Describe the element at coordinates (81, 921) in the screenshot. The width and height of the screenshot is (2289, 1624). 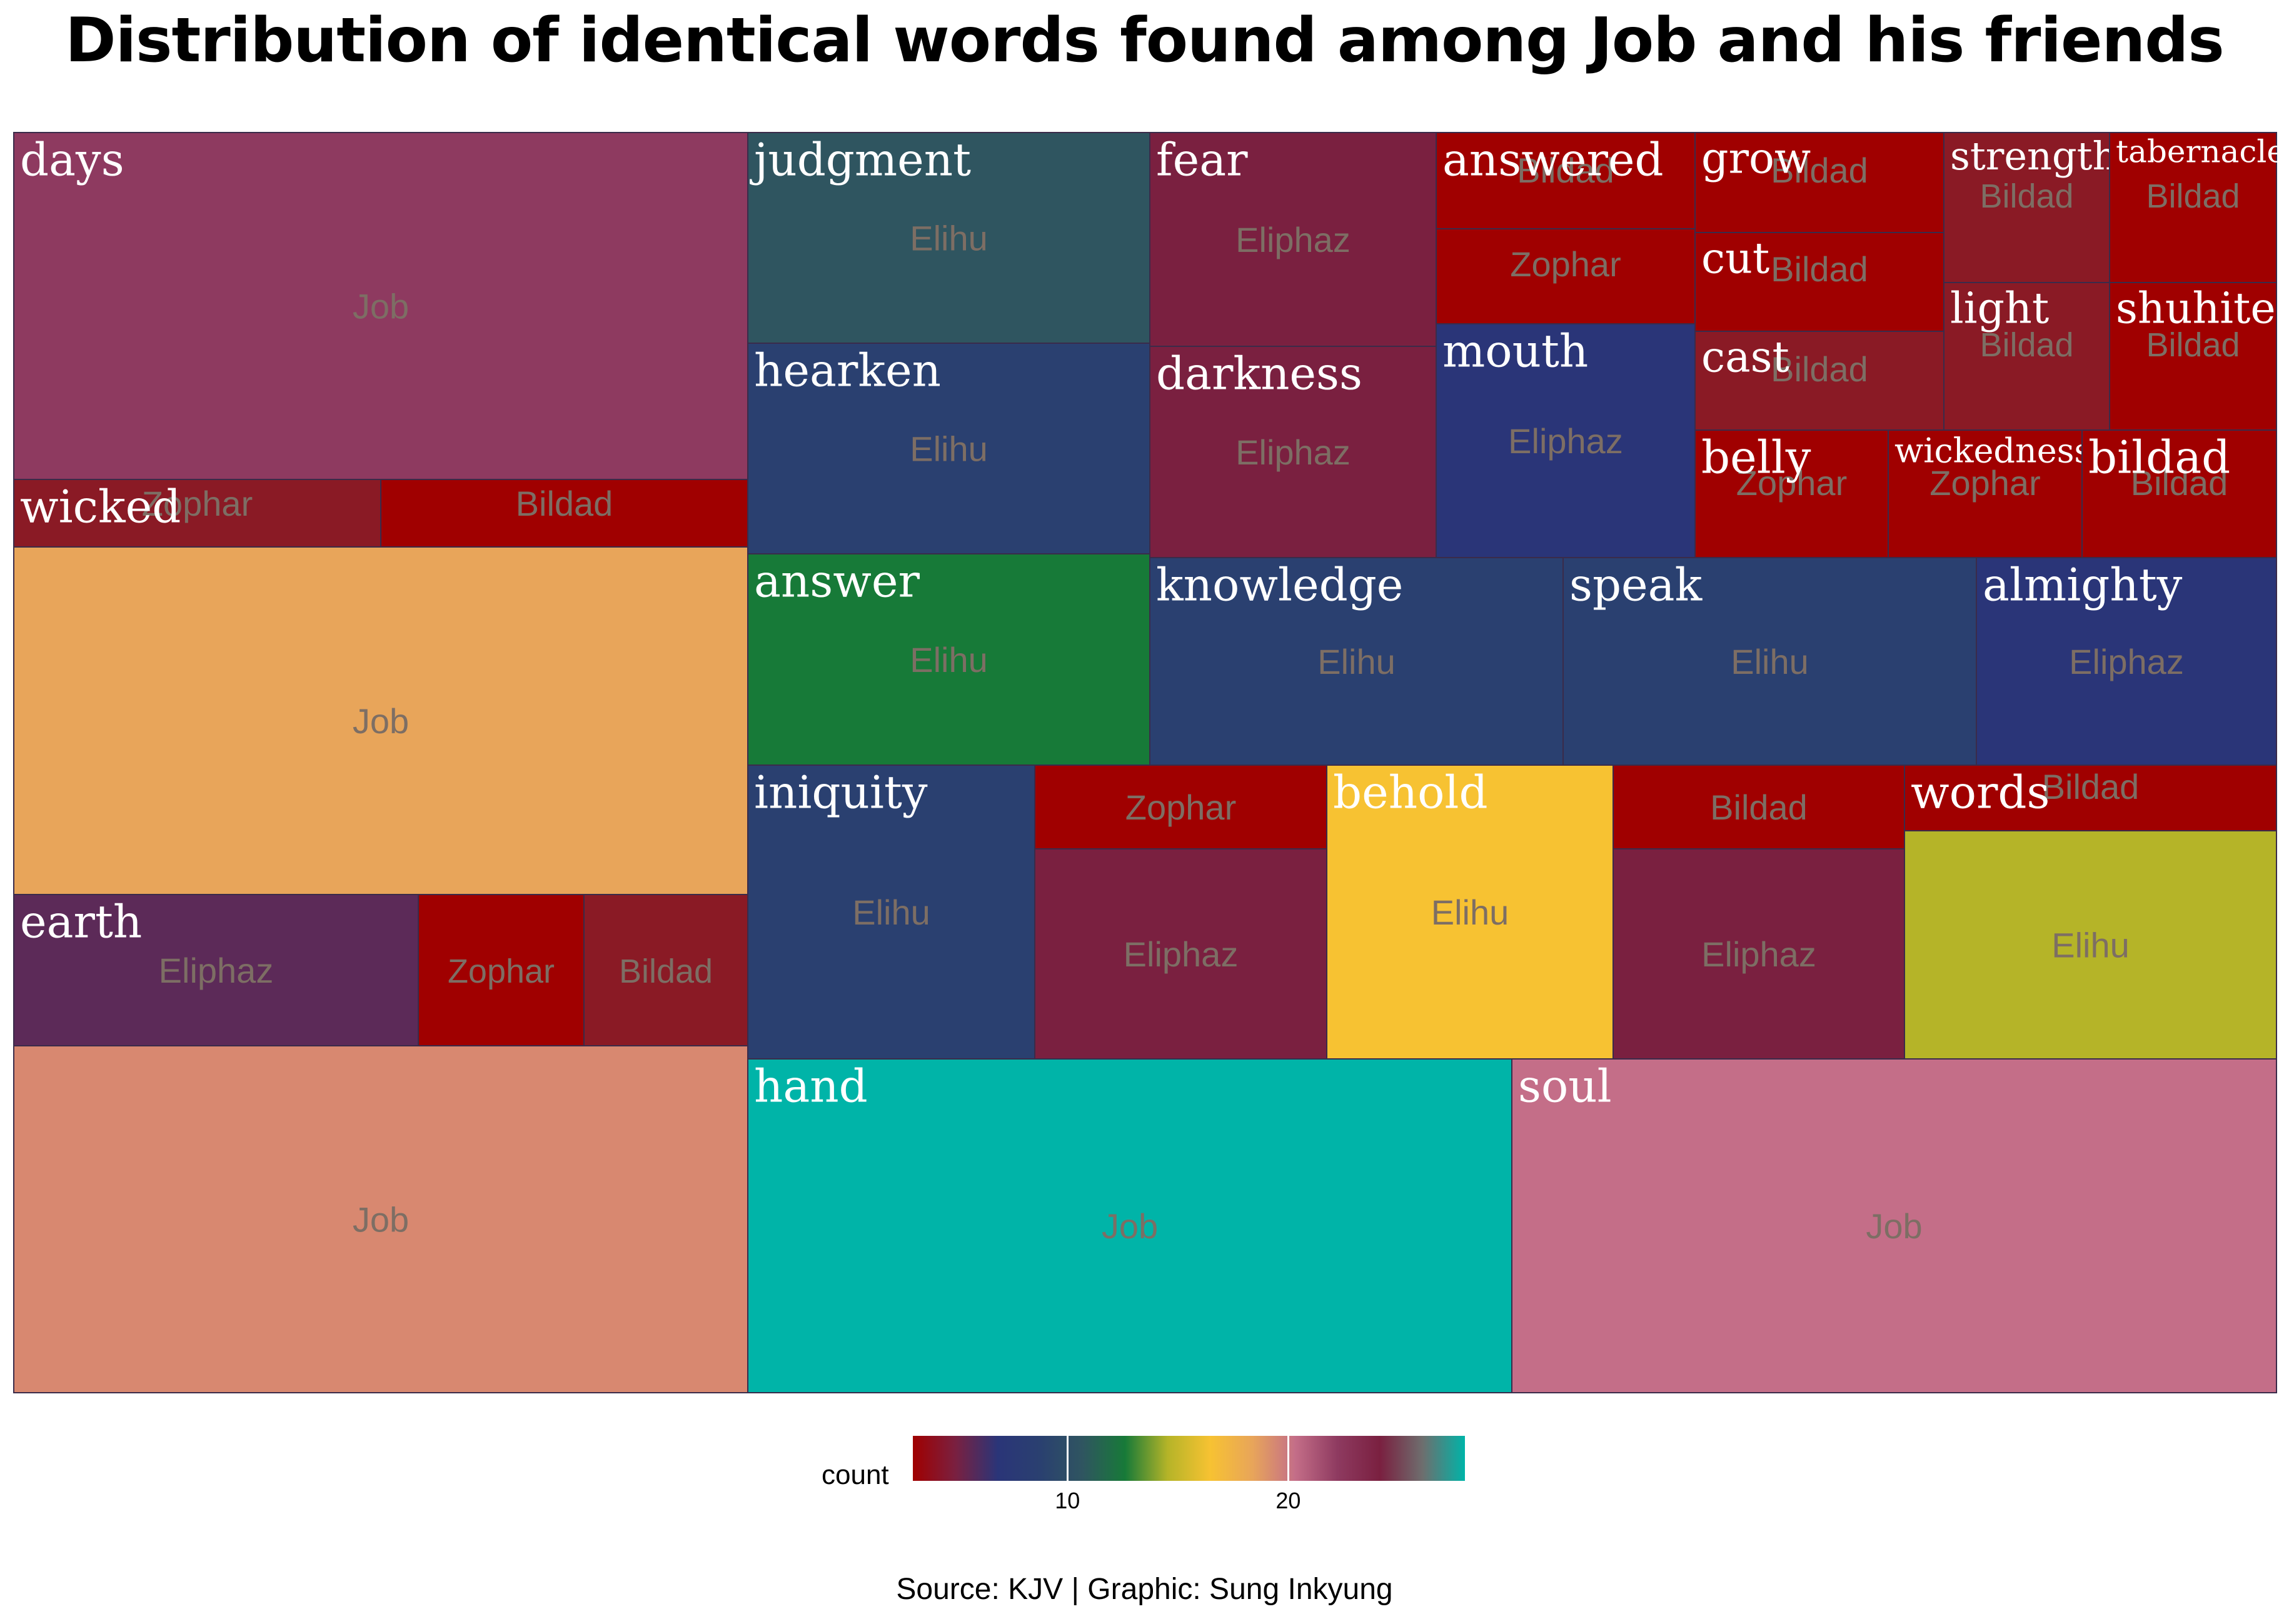
I see `word-label: earth` at that location.